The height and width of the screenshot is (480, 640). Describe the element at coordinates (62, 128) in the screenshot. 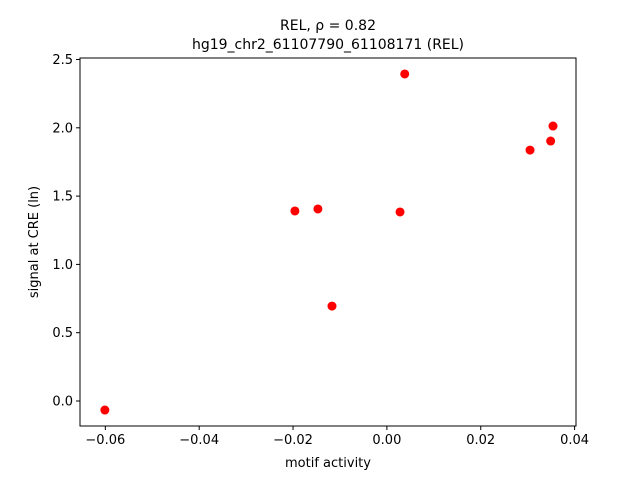

I see `y-tick-label: 2.0` at that location.